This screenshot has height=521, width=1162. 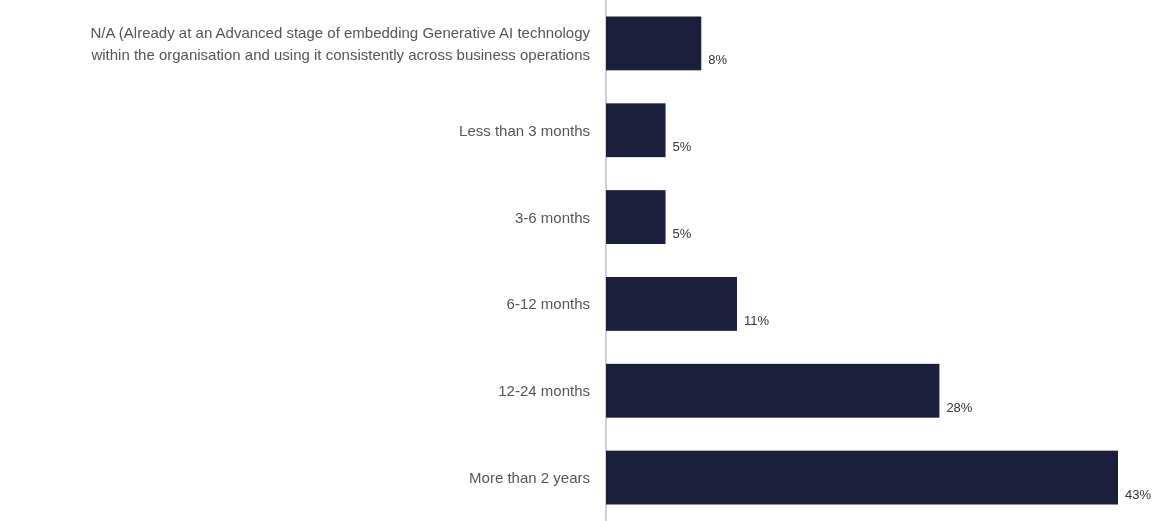 What do you see at coordinates (340, 43) in the screenshot?
I see `y-tick-label: N/A (Already at an Advanced stage of embedding Generative AI technology within the organisation and using it consistently across business operations` at bounding box center [340, 43].